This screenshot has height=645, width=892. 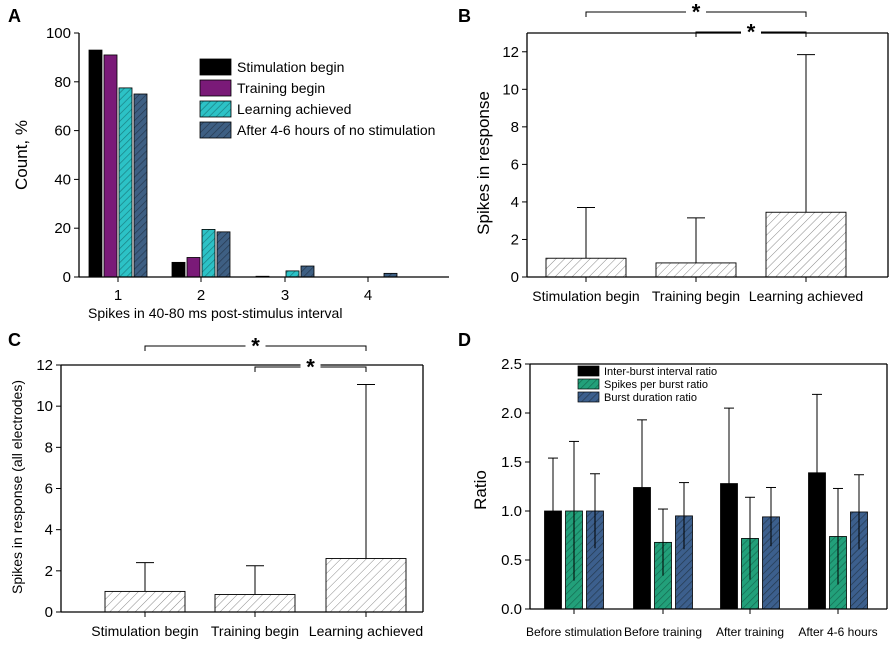 What do you see at coordinates (483, 163) in the screenshot?
I see `panel-b-ylabel: Spikes in response` at bounding box center [483, 163].